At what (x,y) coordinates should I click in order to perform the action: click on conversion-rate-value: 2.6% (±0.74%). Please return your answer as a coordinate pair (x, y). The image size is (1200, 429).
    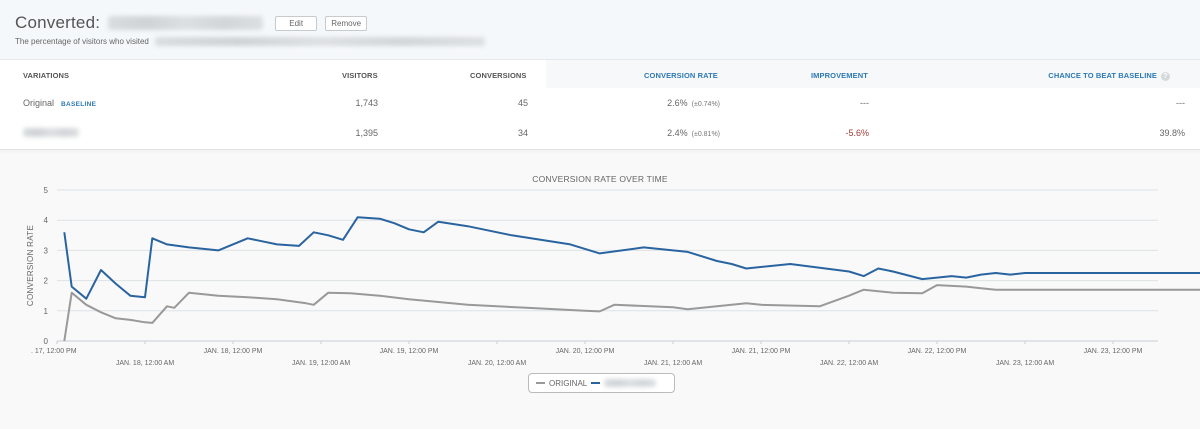
    Looking at the image, I should click on (693, 103).